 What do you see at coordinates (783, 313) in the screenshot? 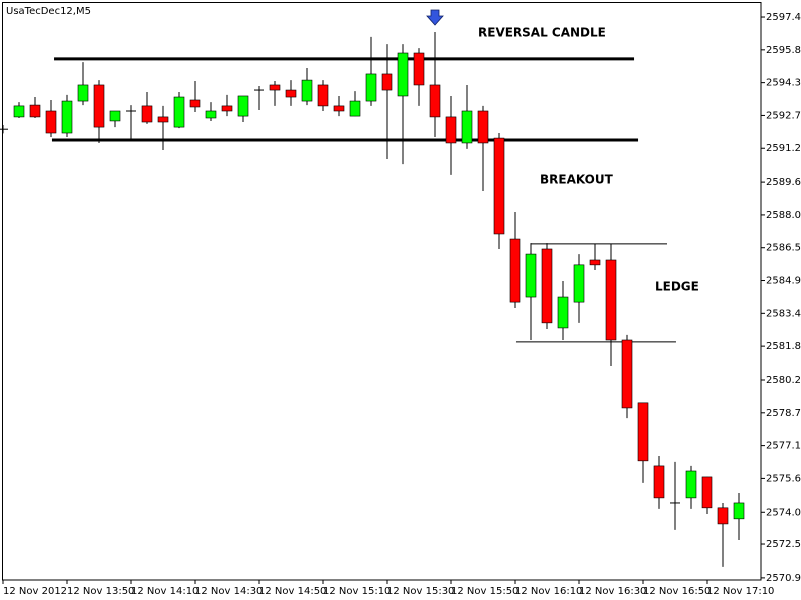
I see `y-tick-label: 2583.40` at bounding box center [783, 313].